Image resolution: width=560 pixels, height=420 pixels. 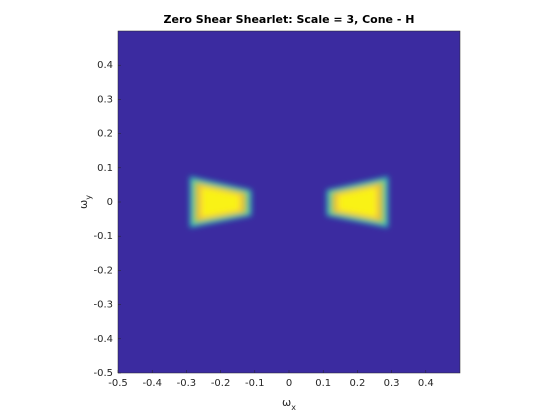 What do you see at coordinates (103, 305) in the screenshot?
I see `y-tick-label: -0.3` at bounding box center [103, 305].